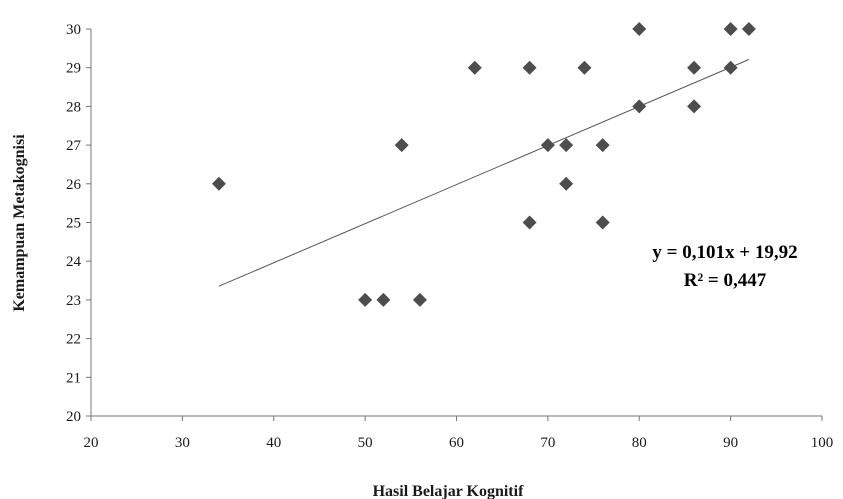 This screenshot has width=843, height=499. What do you see at coordinates (73, 224) in the screenshot?
I see `y-tick-label: 25` at bounding box center [73, 224].